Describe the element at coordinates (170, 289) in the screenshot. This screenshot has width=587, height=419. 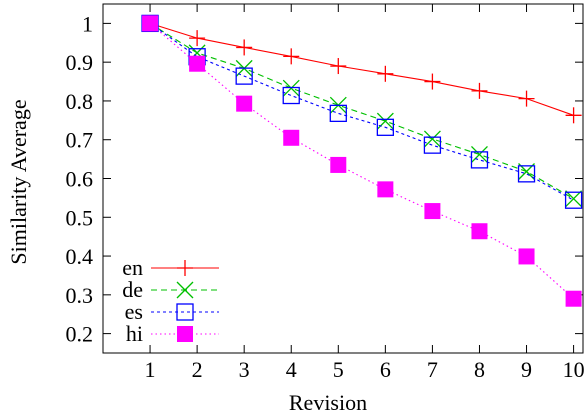
I see `legend-item-de: de` at that location.